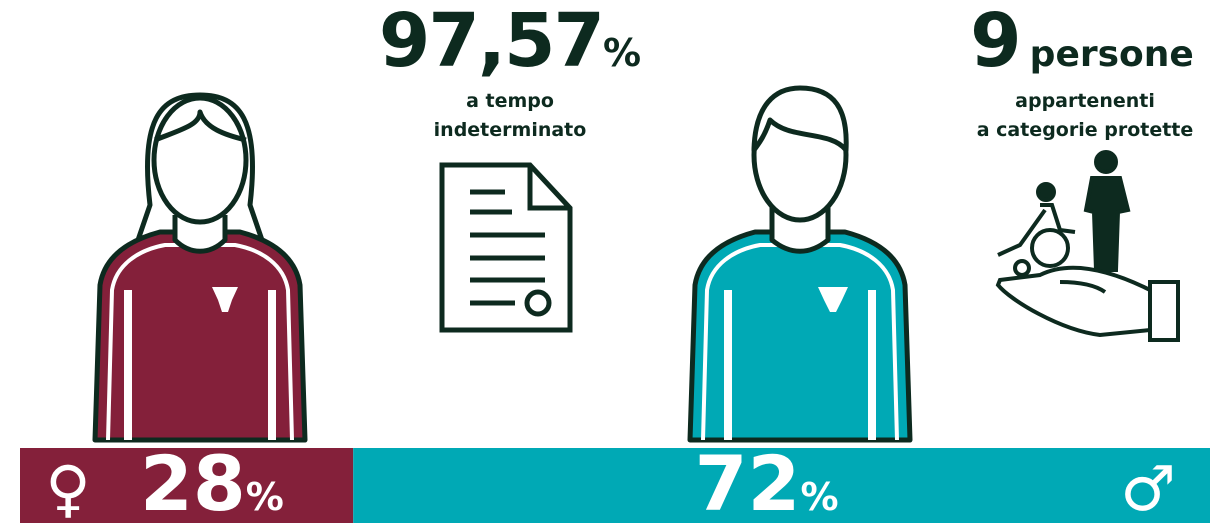 The image size is (1230, 523). I want to click on share-value: 72, so click(748, 481).